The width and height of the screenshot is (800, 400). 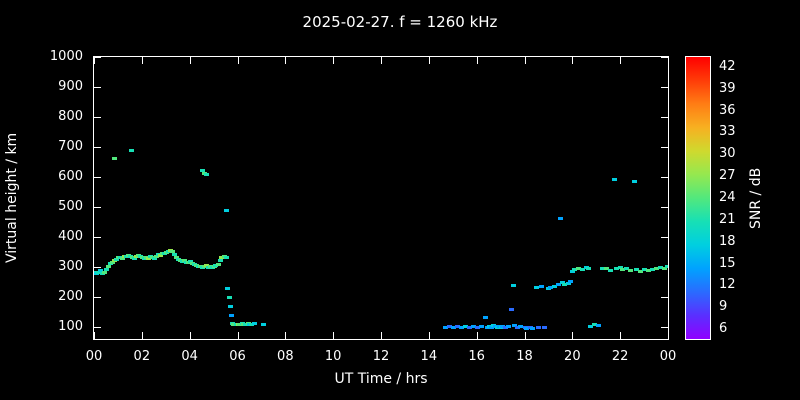 I want to click on x-tick-label: 18, so click(x=524, y=356).